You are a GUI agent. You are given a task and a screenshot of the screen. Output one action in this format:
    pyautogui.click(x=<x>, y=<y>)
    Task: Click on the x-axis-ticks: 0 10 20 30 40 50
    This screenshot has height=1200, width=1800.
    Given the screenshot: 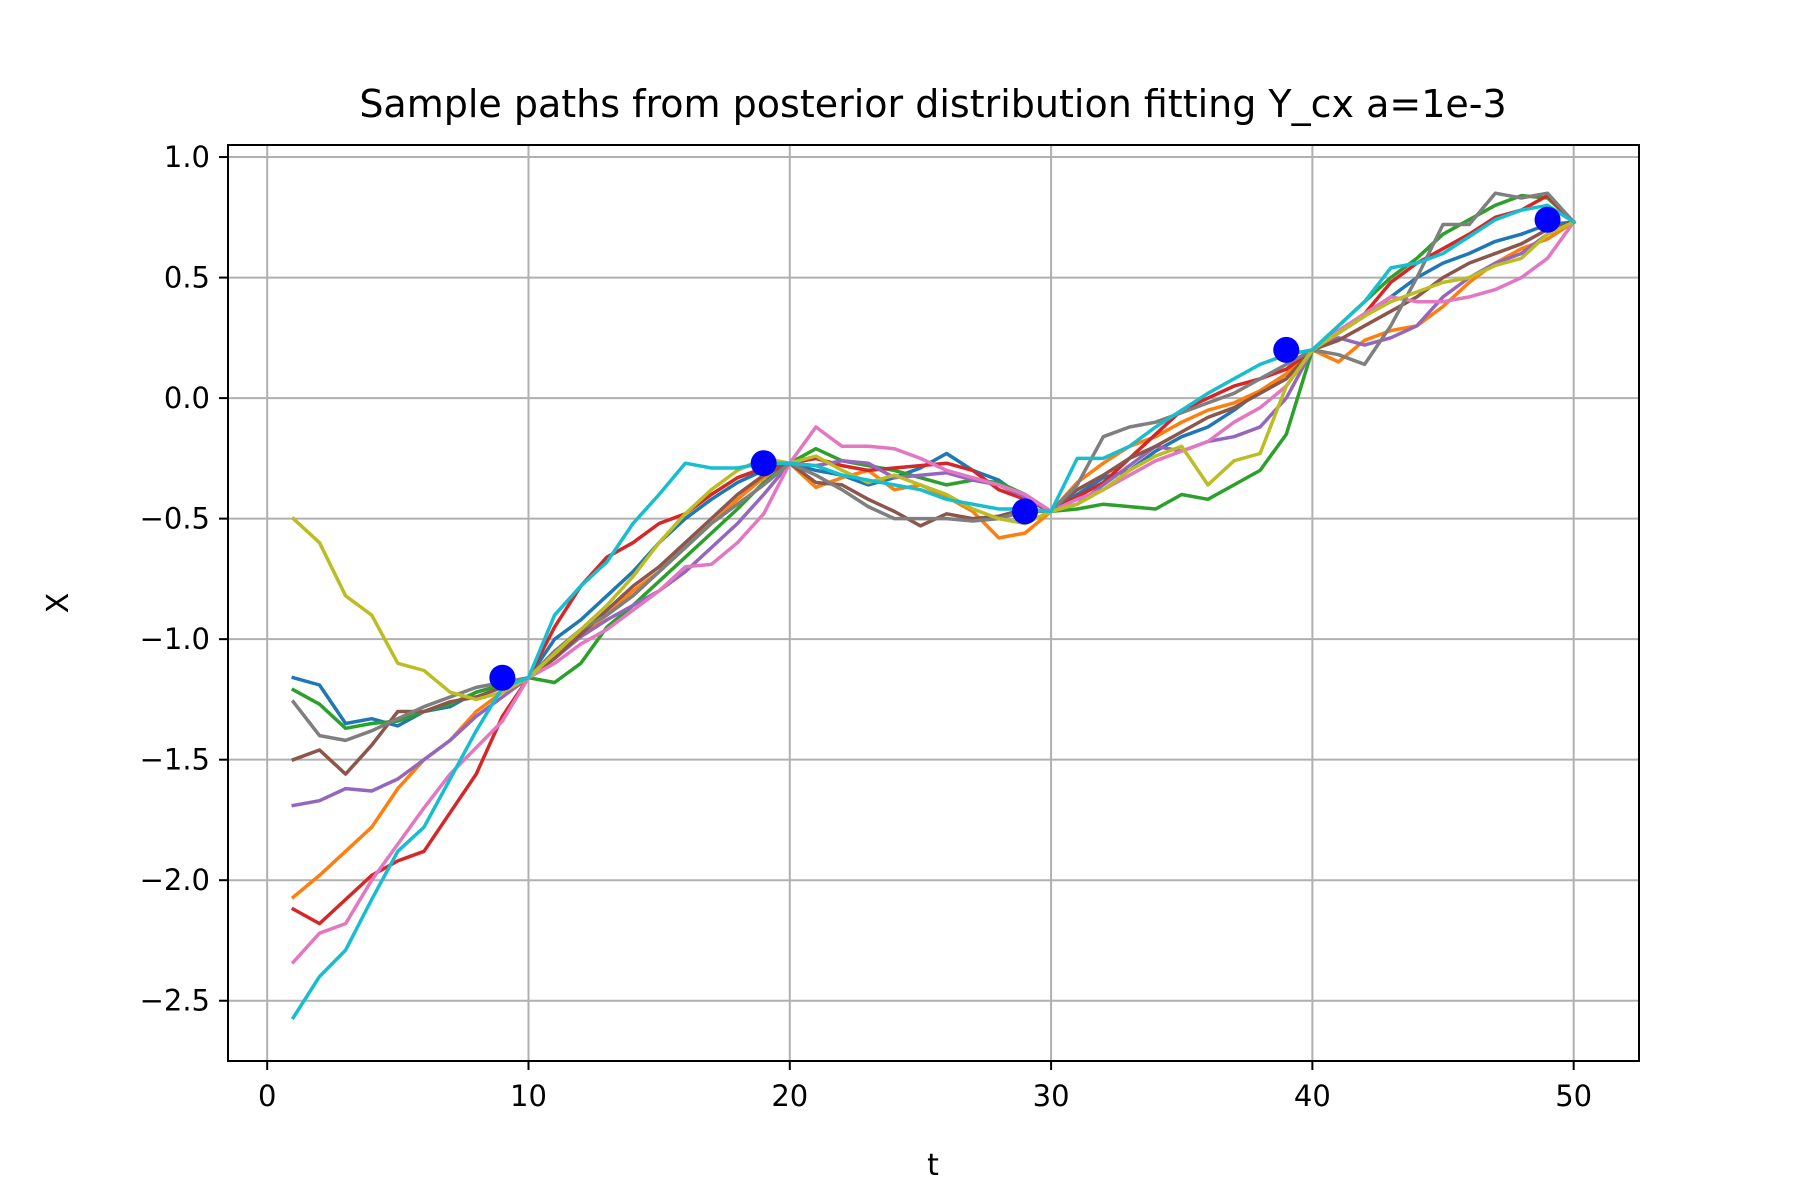 What is the action you would take?
    pyautogui.click(x=925, y=1087)
    